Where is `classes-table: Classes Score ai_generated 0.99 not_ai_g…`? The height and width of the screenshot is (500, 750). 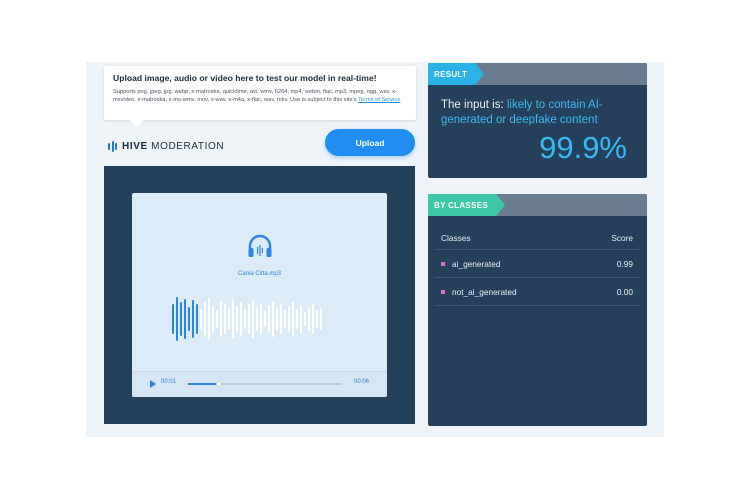
classes-table: Classes Score ai_generated 0.99 not_ai_g… is located at coordinates (537, 266).